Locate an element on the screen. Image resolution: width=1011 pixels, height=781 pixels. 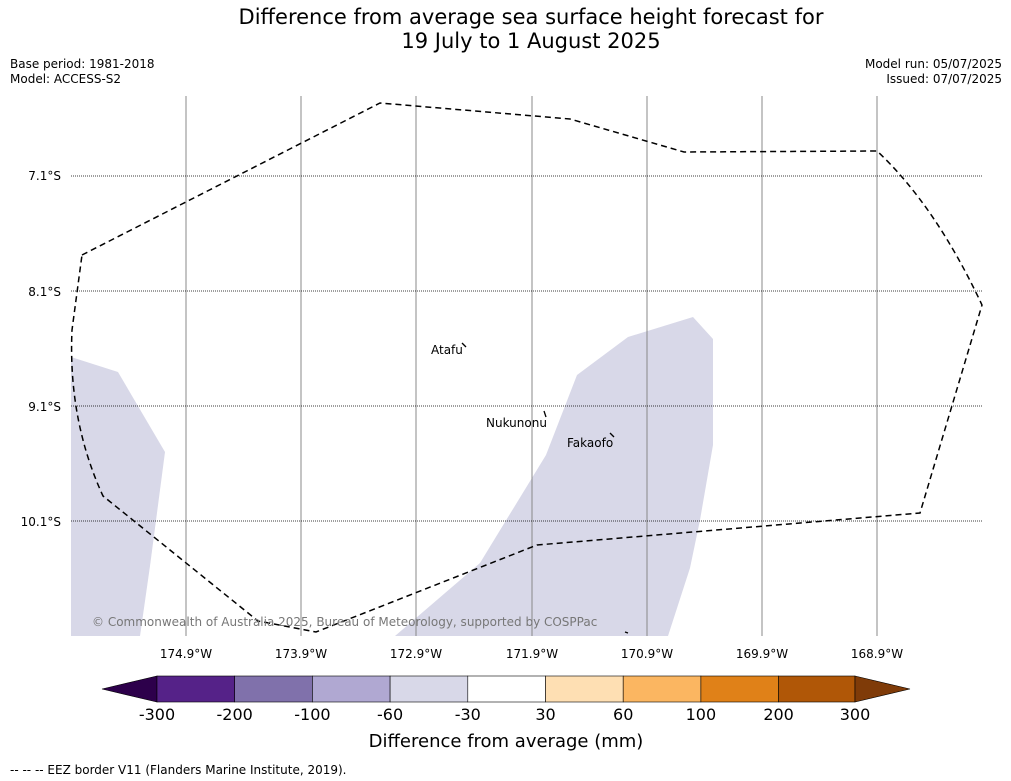
colorbar-tick: 300 is located at coordinates (855, 714).